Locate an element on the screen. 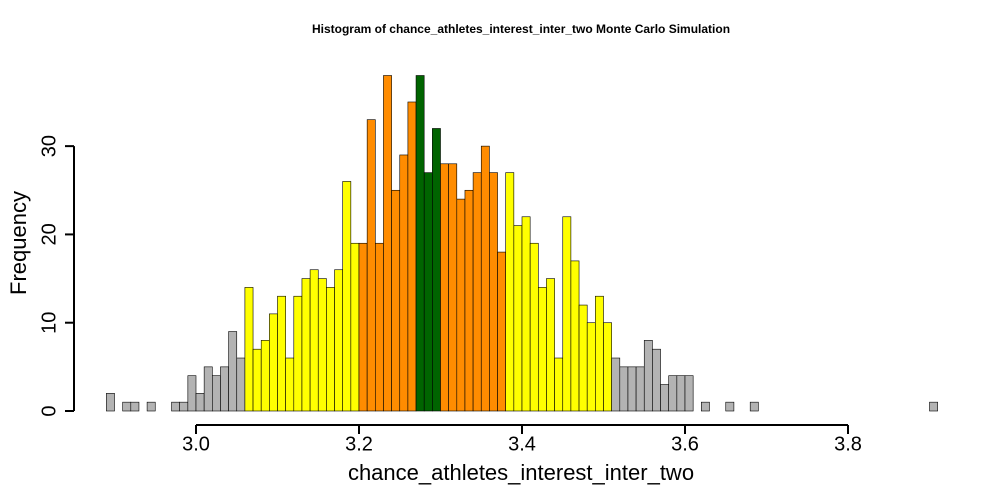 The image size is (1000, 500). y-tick-label: 10 is located at coordinates (49, 323).